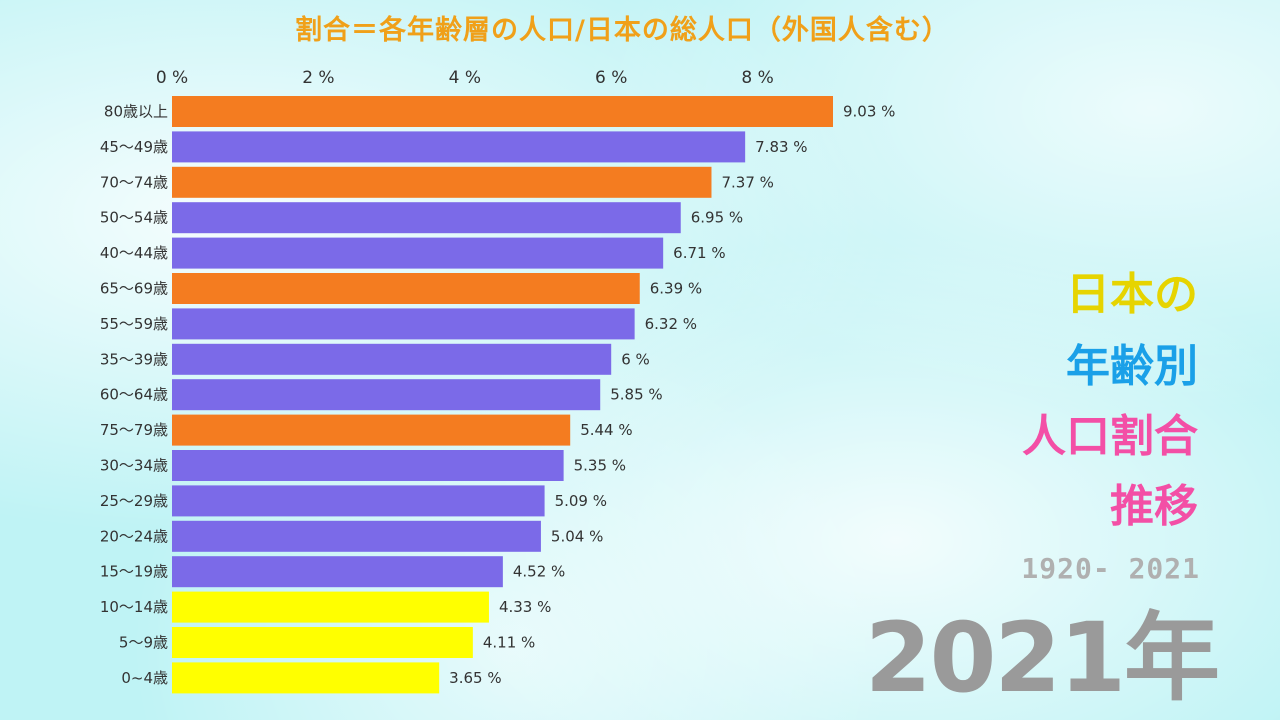 The height and width of the screenshot is (720, 1280). I want to click on category-label: 65〜69歳, so click(134, 289).